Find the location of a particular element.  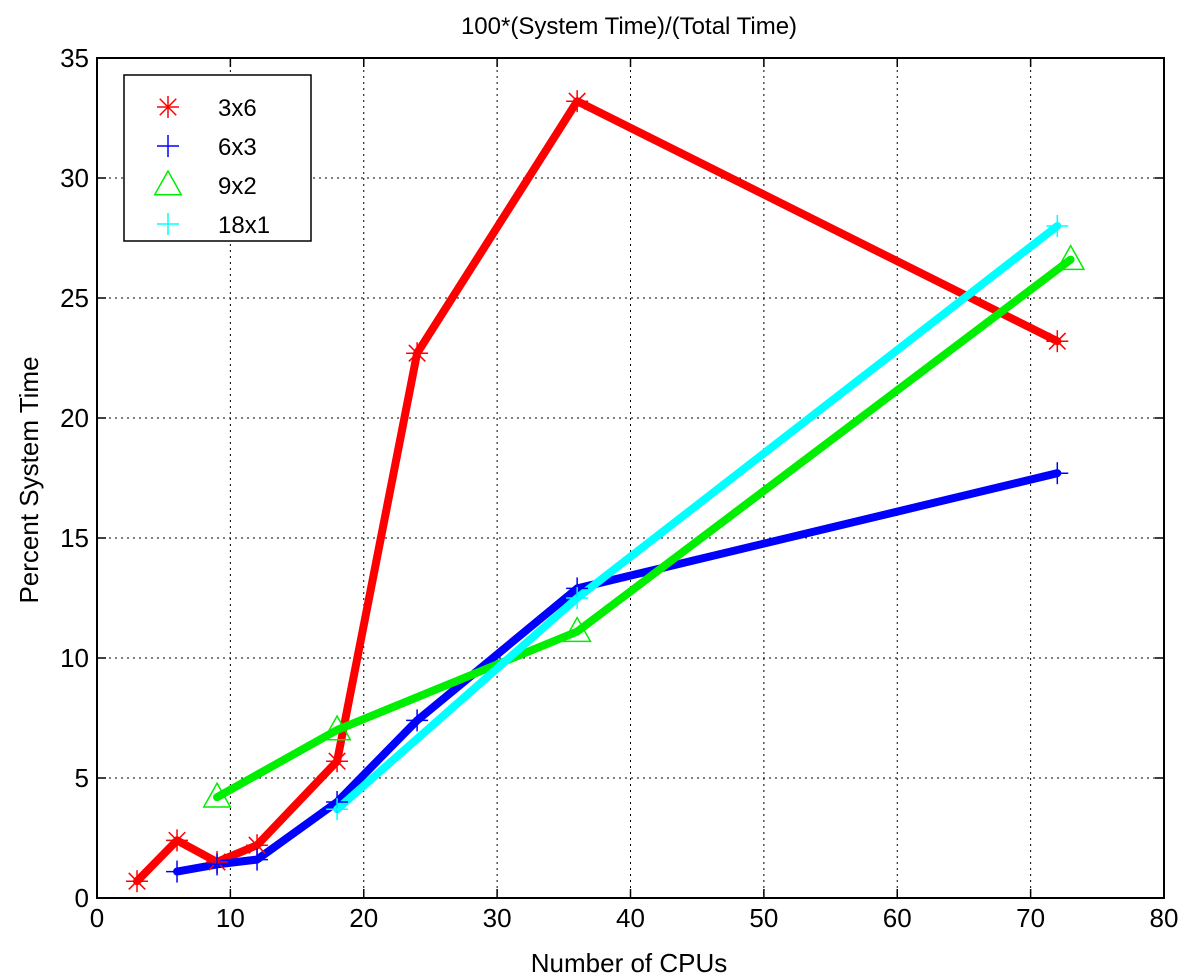

y-tick-label: 30 is located at coordinates (74, 178).